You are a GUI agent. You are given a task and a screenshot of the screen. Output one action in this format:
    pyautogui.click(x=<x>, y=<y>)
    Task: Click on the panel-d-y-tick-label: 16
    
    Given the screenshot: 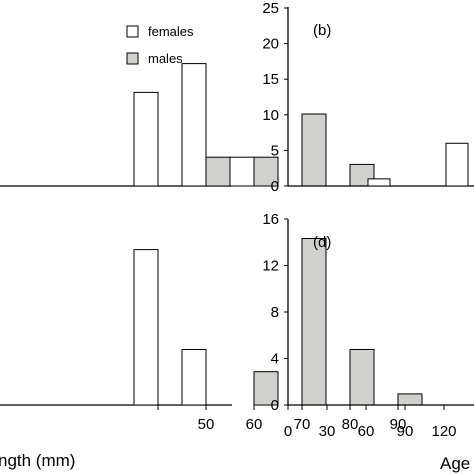 What is the action you would take?
    pyautogui.click(x=270, y=219)
    